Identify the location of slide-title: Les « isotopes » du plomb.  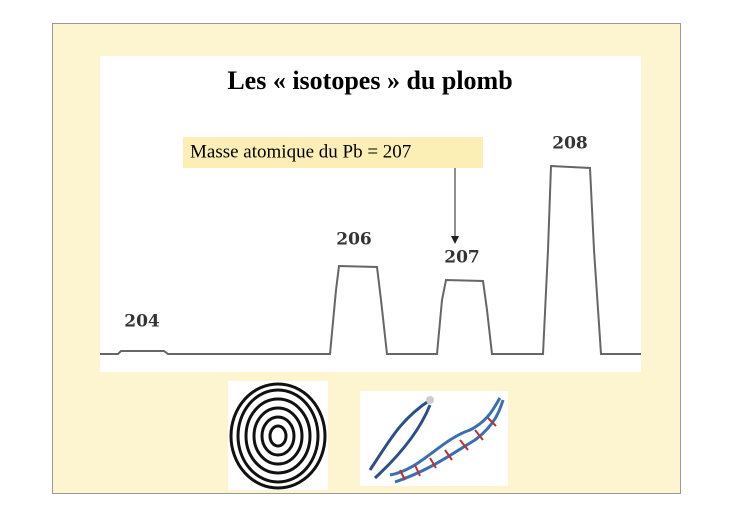
(369, 80).